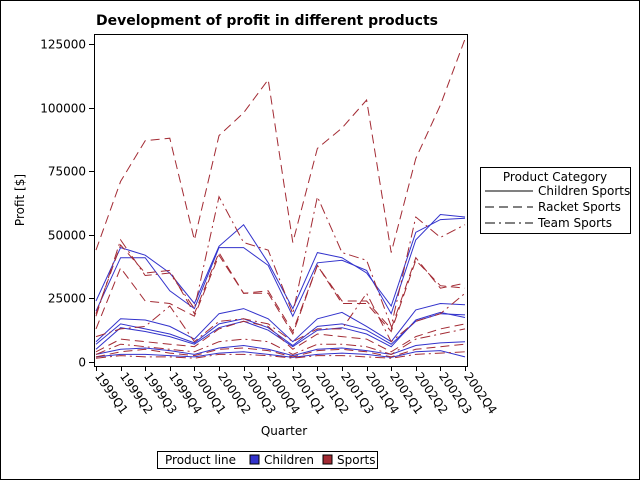 Image resolution: width=640 pixels, height=484 pixels. I want to click on y-tick-label-3: 75000, so click(67, 172).